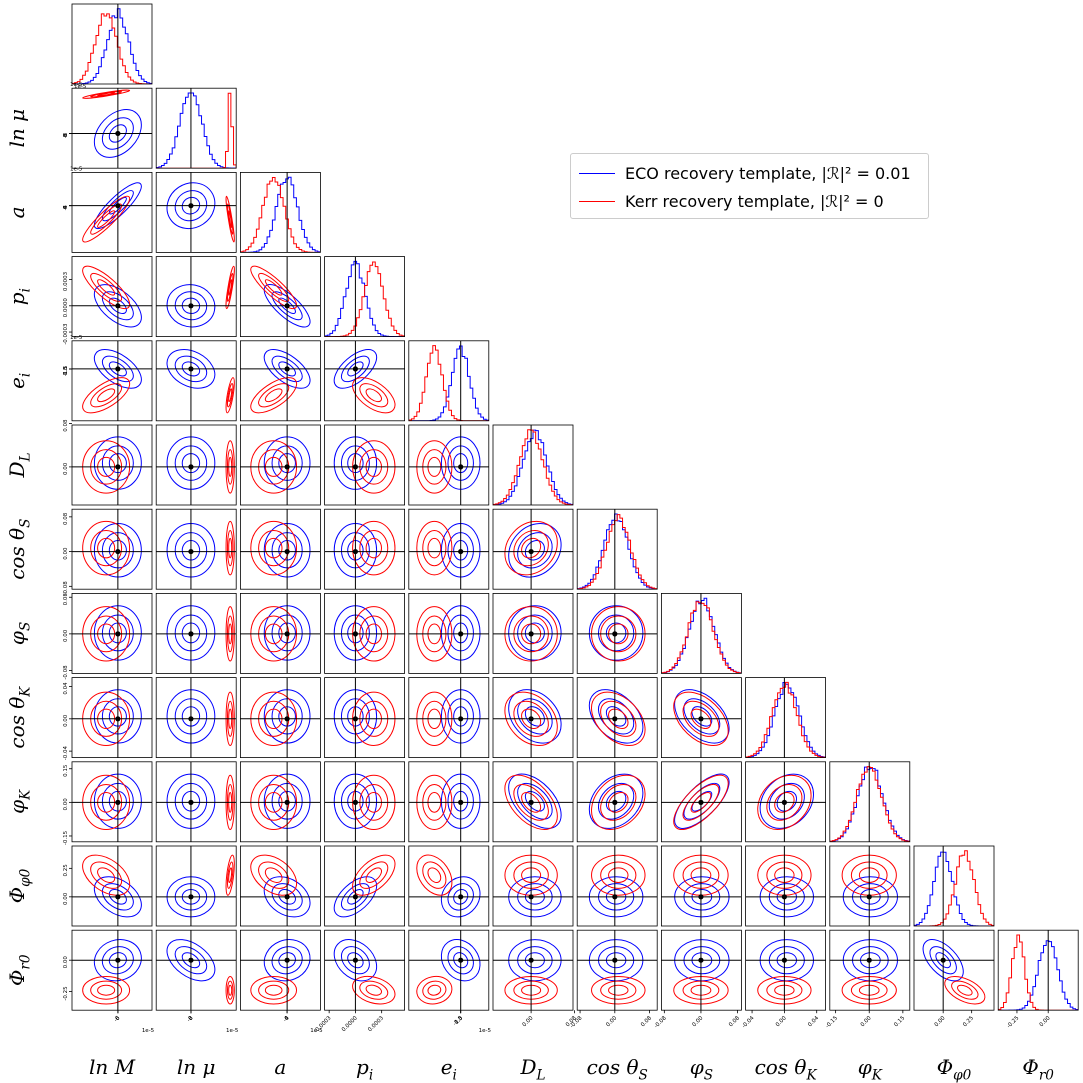  I want to click on x-axis-label-Phi_phi0-main: Φ, so click(945, 1067).